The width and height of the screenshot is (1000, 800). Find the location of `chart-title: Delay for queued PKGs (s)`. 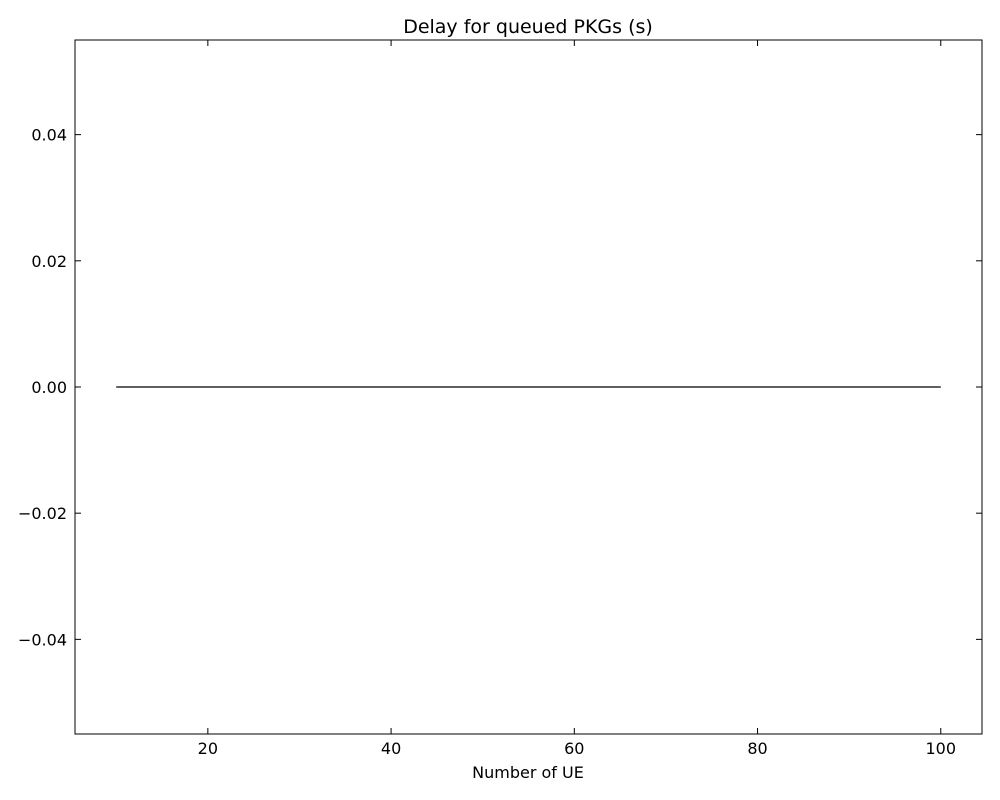

chart-title: Delay for queued PKGs (s) is located at coordinates (528, 27).